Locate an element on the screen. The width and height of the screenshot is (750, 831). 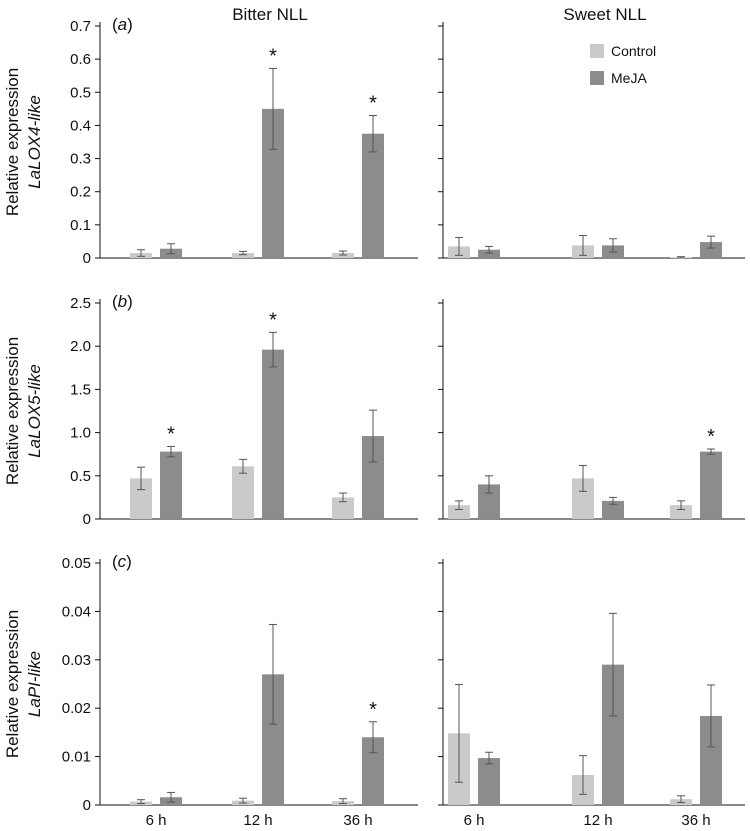
y-tick-label: 0.03 is located at coordinates (76, 660).